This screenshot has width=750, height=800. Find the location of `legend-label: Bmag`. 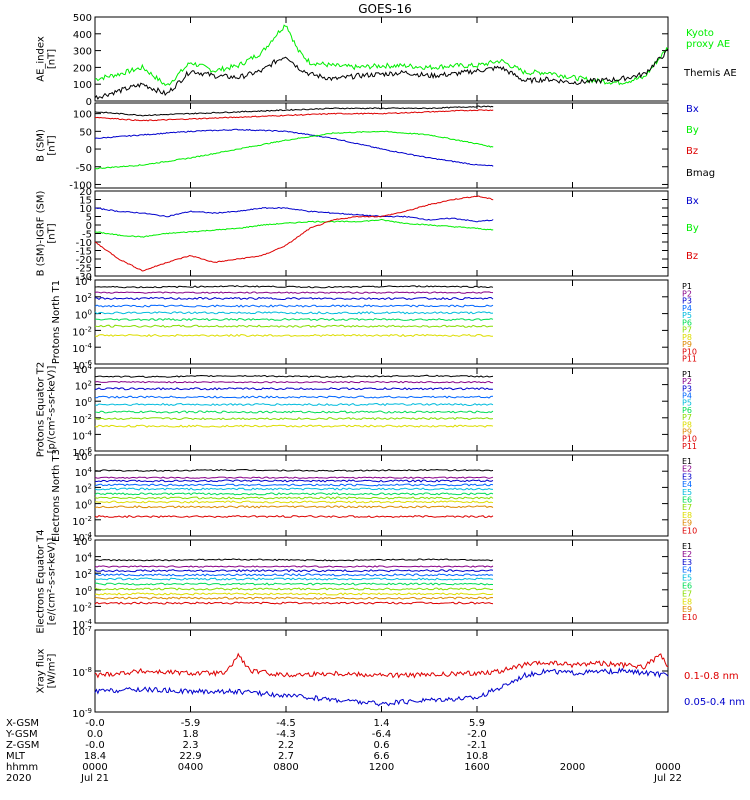

legend-label: Bmag is located at coordinates (700, 173).